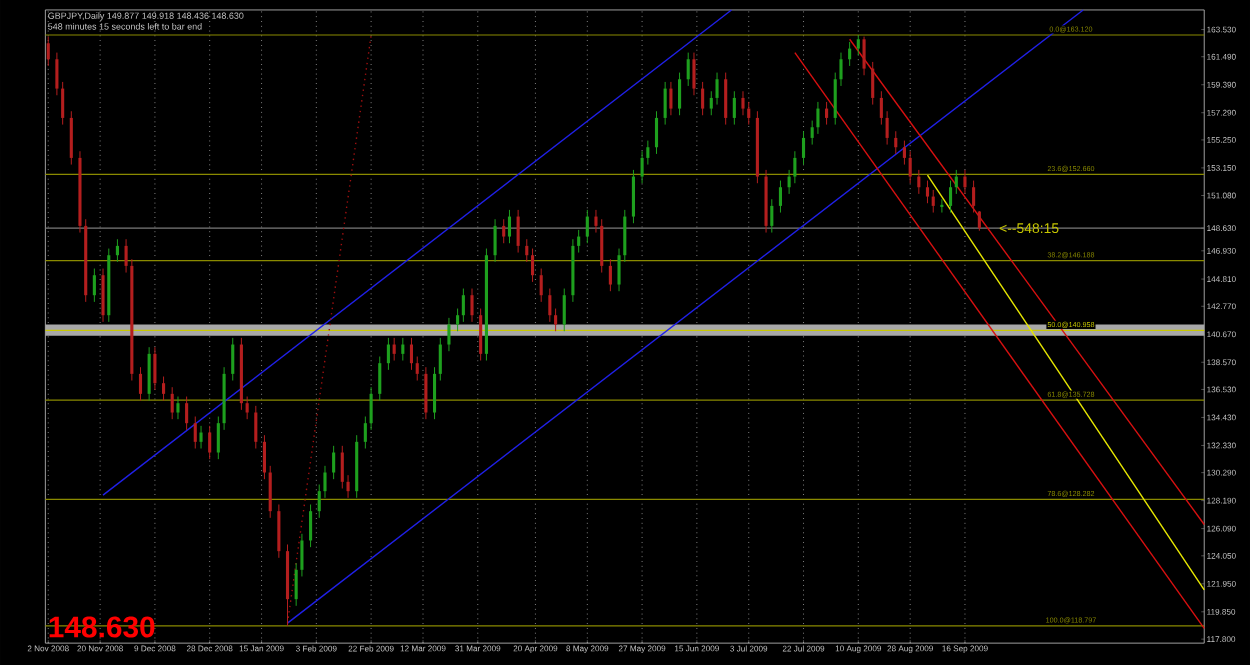 The image size is (1250, 666). I want to click on annotation: 148.630, so click(102, 627).